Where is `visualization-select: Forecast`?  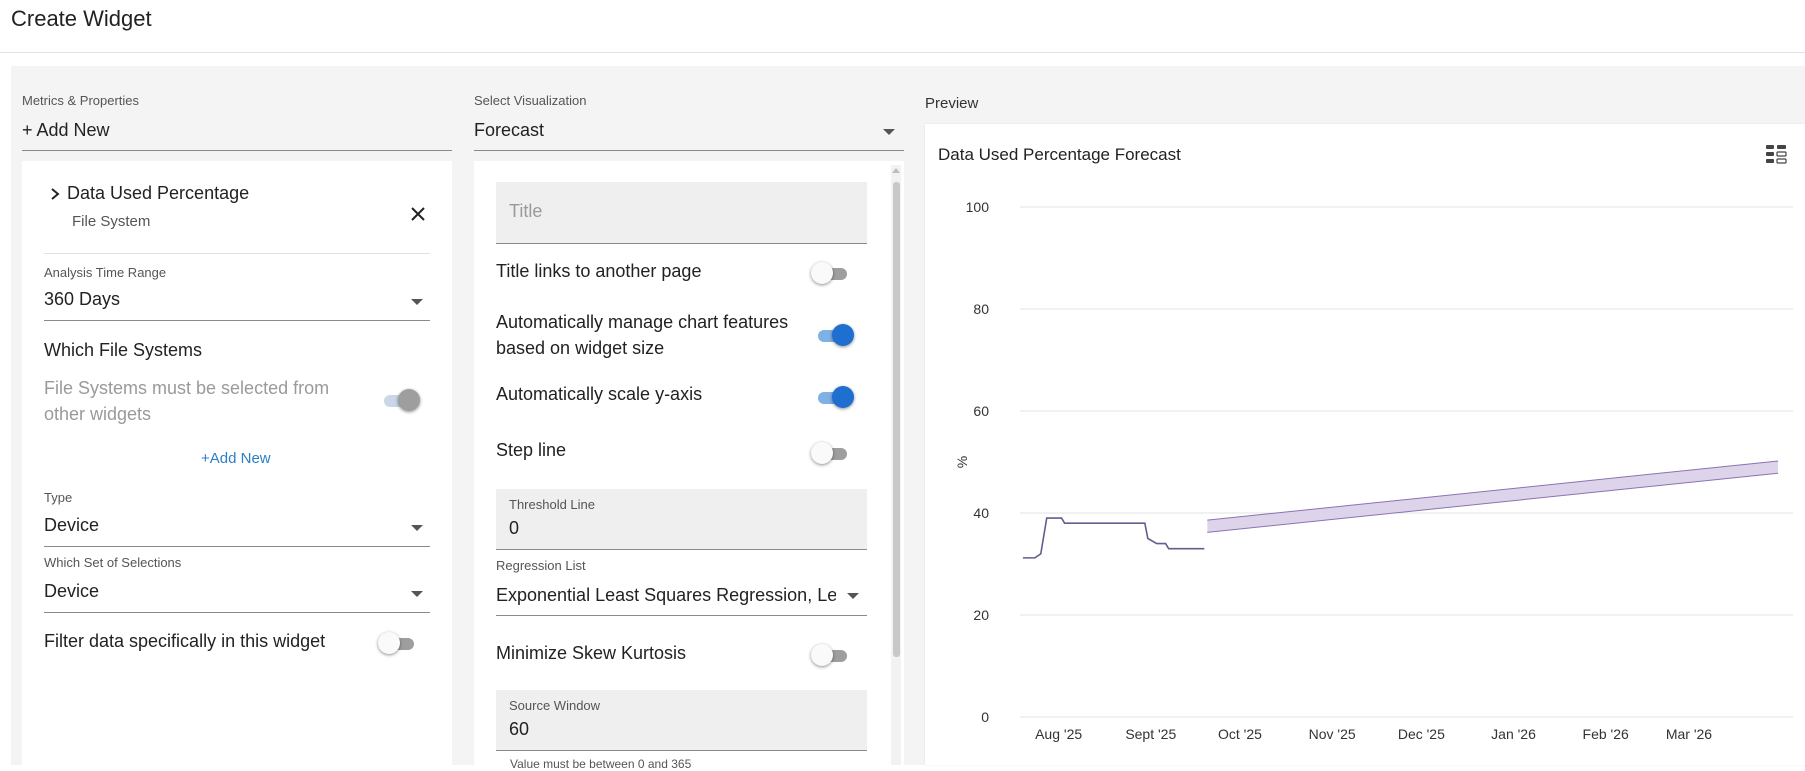
visualization-select: Forecast is located at coordinates (509, 130).